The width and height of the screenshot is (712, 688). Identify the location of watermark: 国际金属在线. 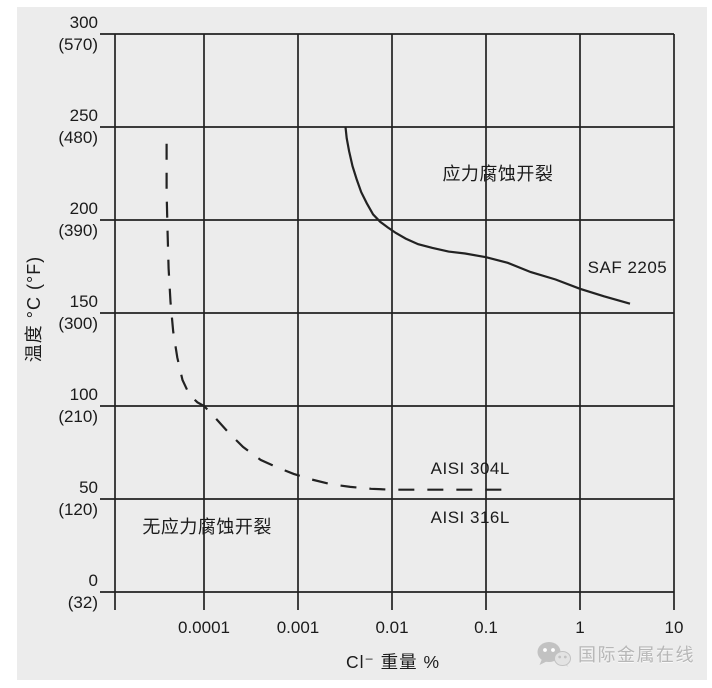
(616, 654).